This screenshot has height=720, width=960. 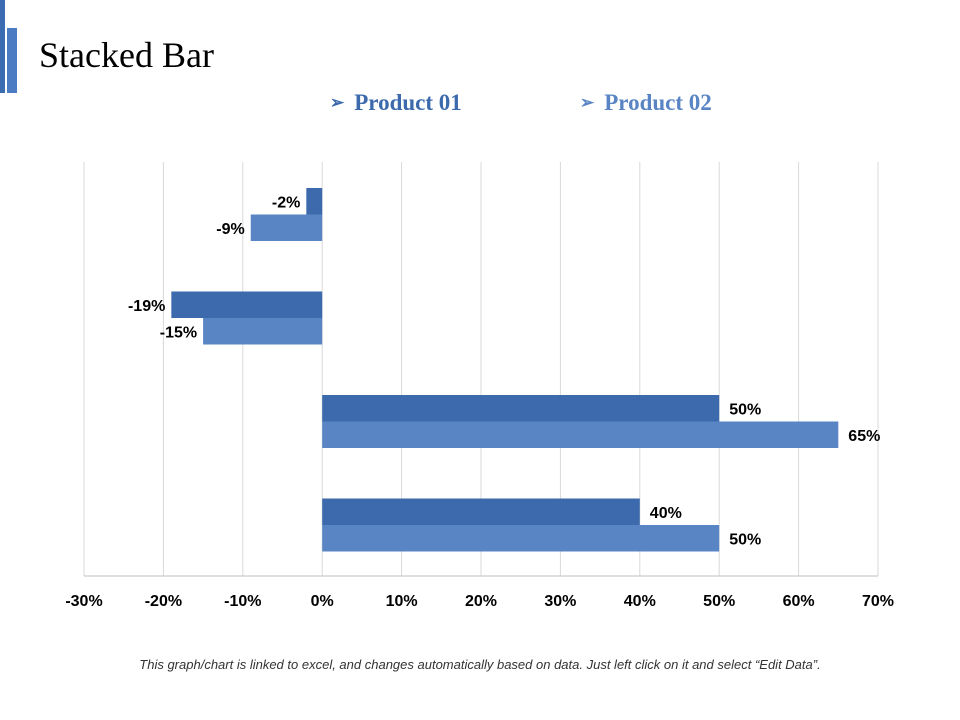 What do you see at coordinates (178, 332) in the screenshot?
I see `data-label: -15%` at bounding box center [178, 332].